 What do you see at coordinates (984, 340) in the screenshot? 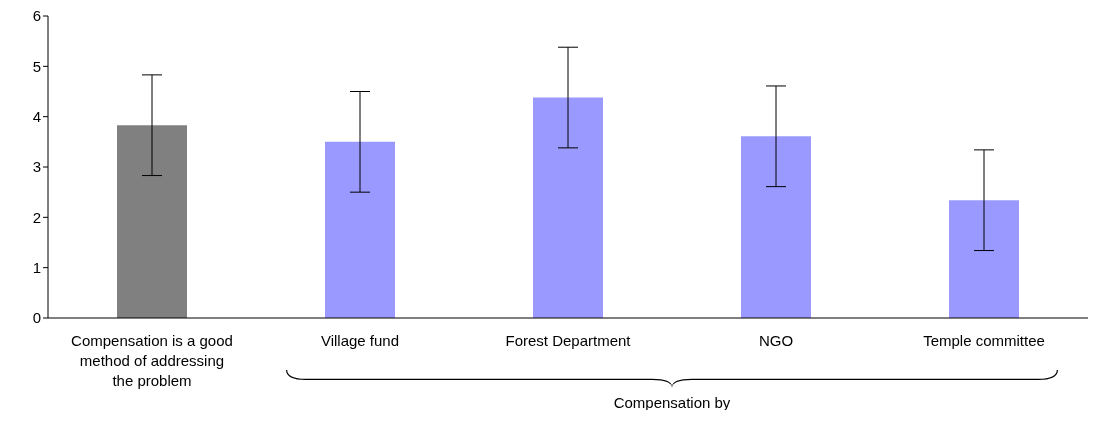
I see `x-tick-label: Temple committee` at bounding box center [984, 340].